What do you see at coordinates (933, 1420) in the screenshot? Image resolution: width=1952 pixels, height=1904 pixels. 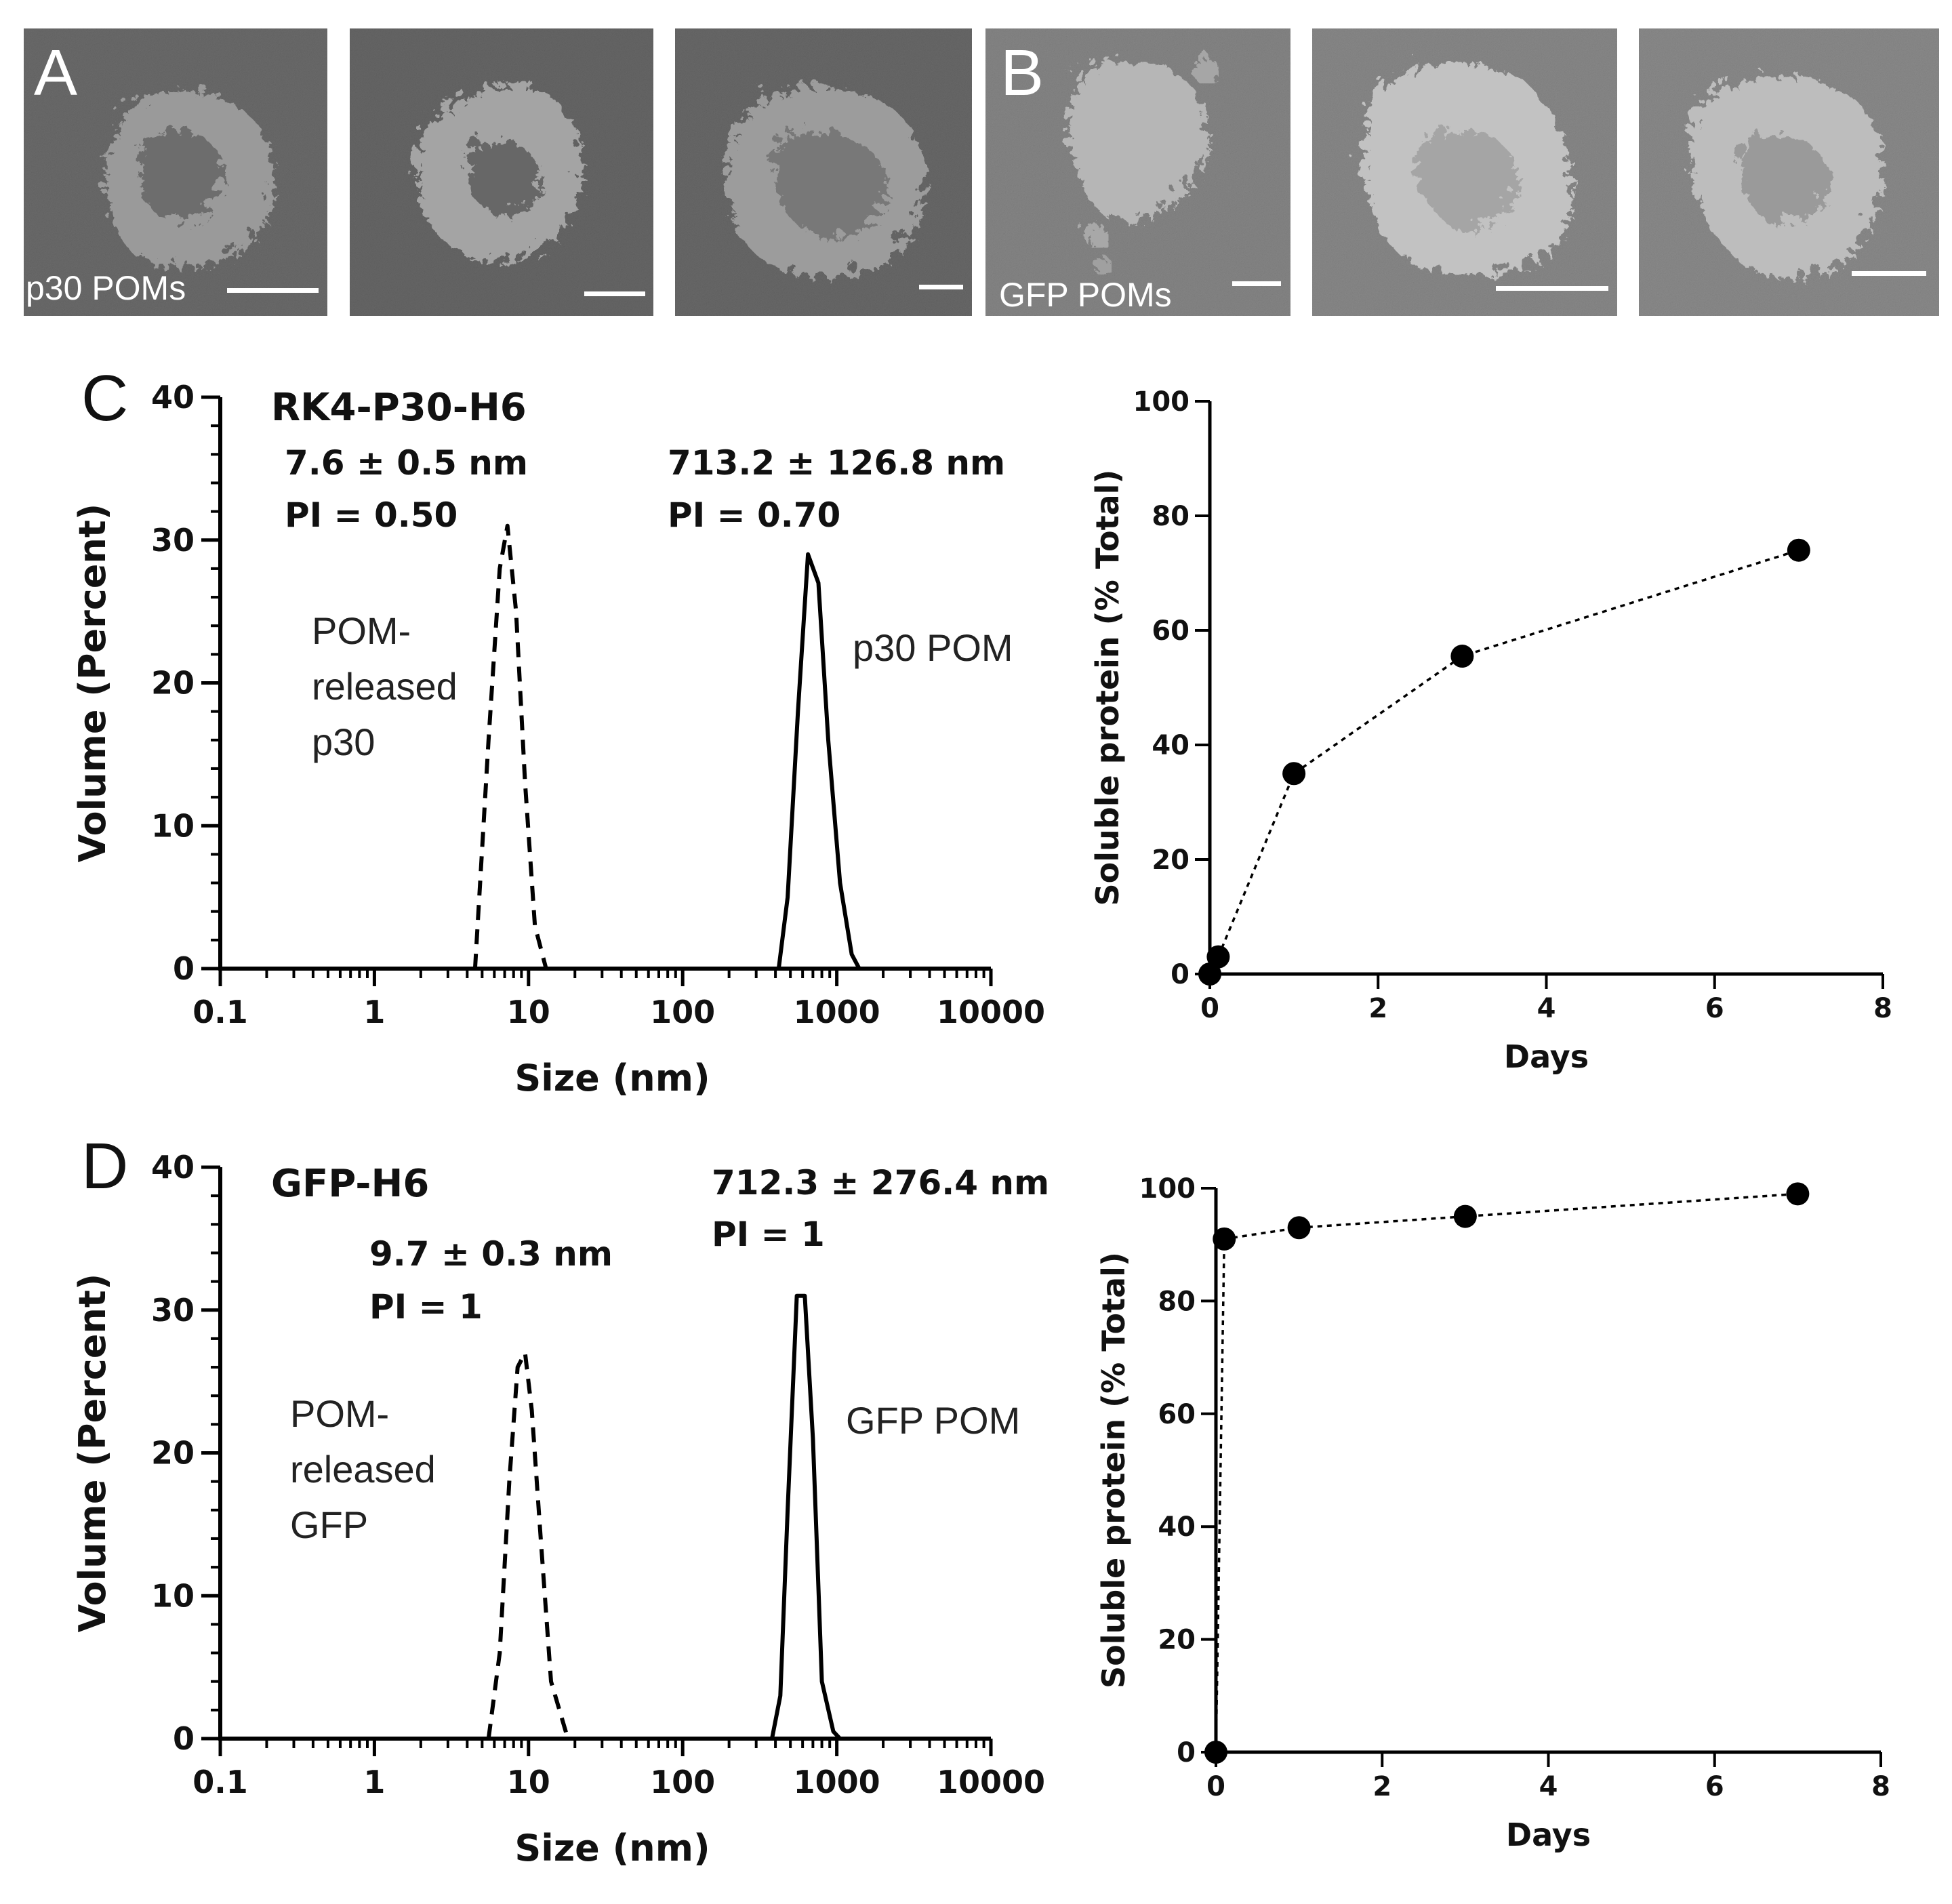 I see `series-label: GFP POM` at bounding box center [933, 1420].